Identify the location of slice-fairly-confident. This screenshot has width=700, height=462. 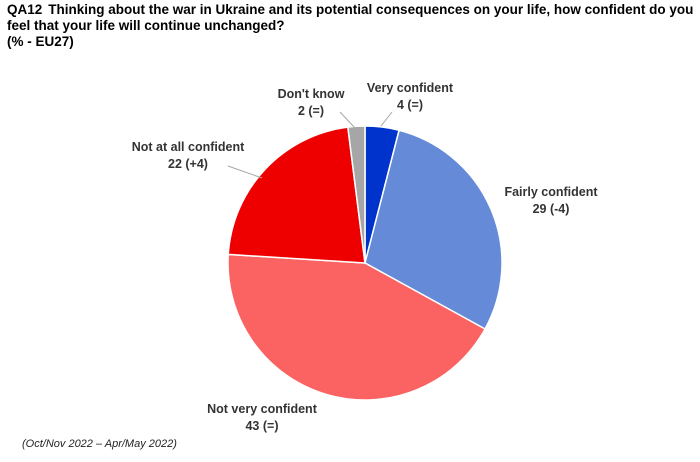
(433, 230).